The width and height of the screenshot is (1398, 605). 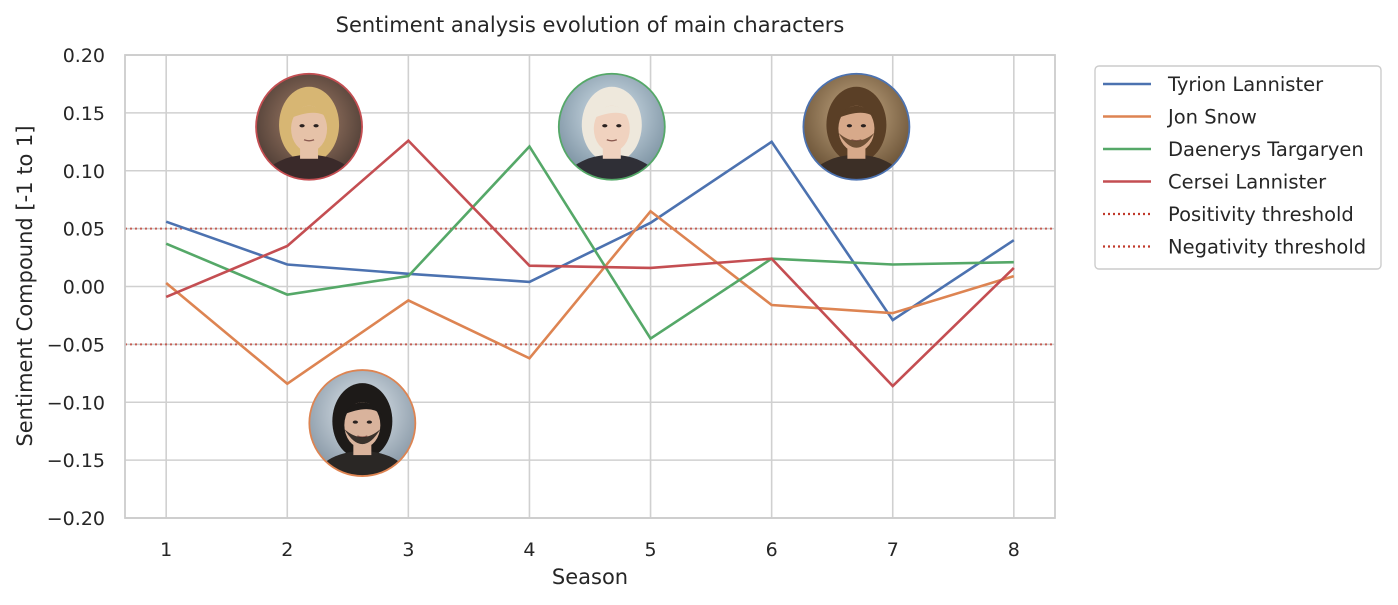 I want to click on x-axis-ticks: 1 2 3 4 5 6 7 8, so click(x=590, y=550).